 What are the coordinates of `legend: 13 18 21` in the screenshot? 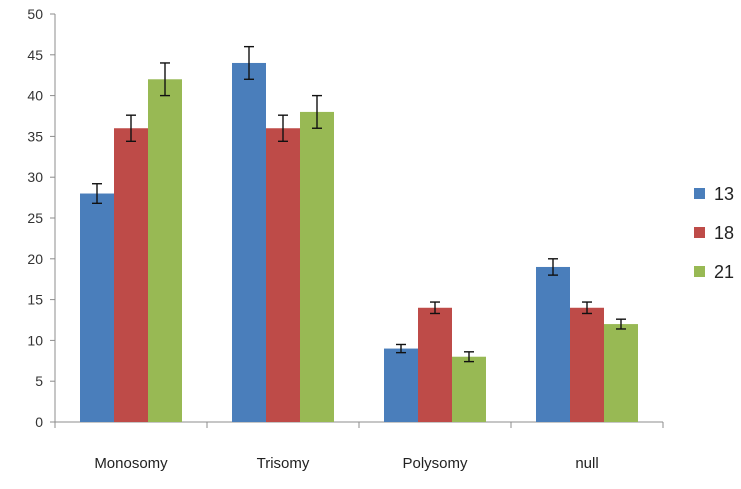 It's located at (714, 233).